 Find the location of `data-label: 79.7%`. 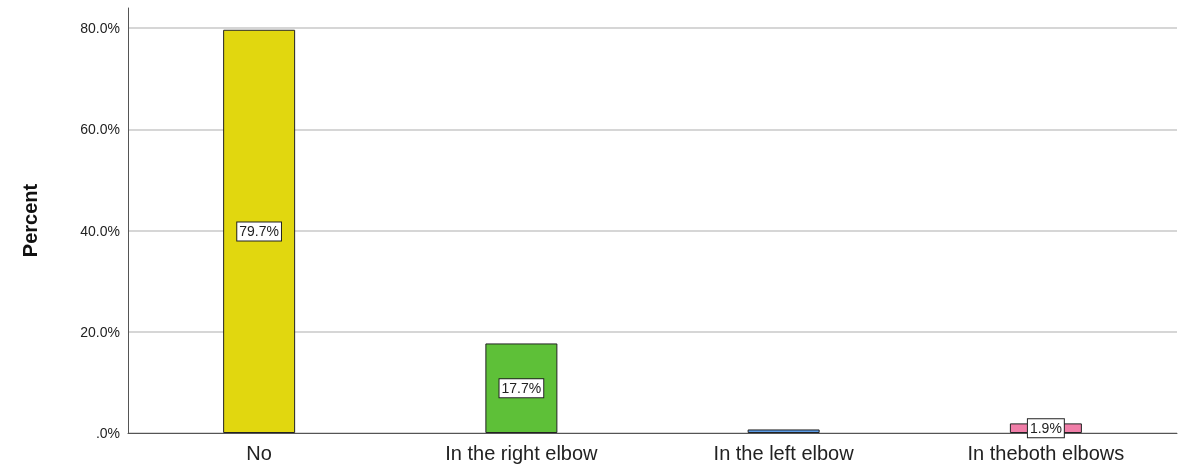

data-label: 79.7% is located at coordinates (259, 231).